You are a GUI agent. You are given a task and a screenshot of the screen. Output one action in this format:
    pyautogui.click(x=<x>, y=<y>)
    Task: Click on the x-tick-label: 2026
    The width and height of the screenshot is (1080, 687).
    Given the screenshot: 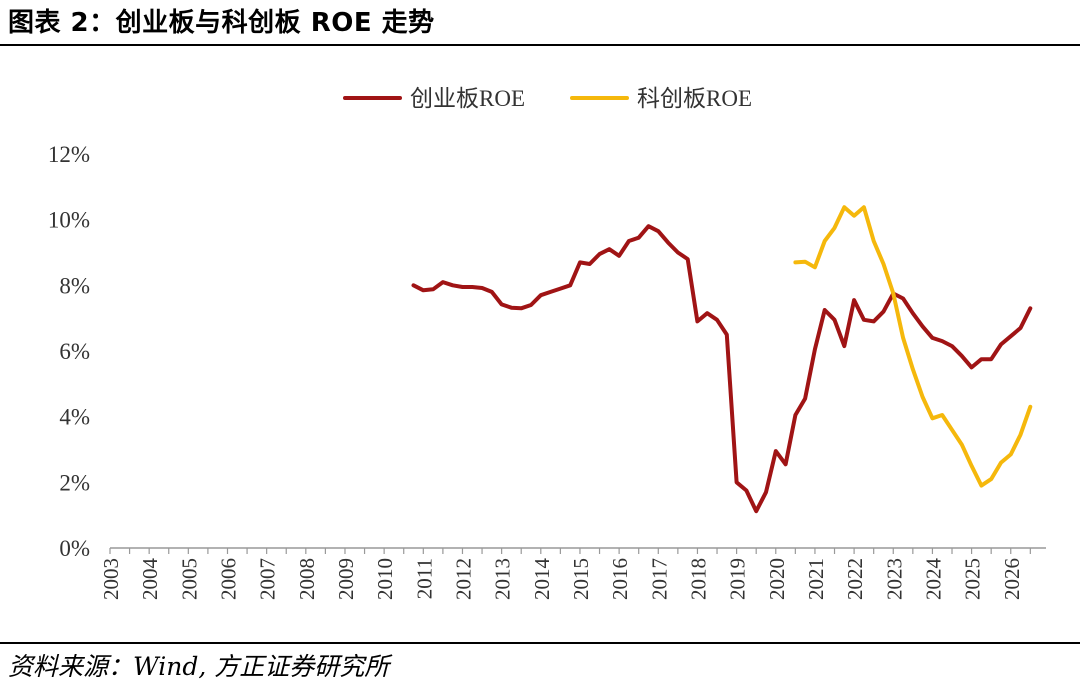 What is the action you would take?
    pyautogui.click(x=1012, y=579)
    